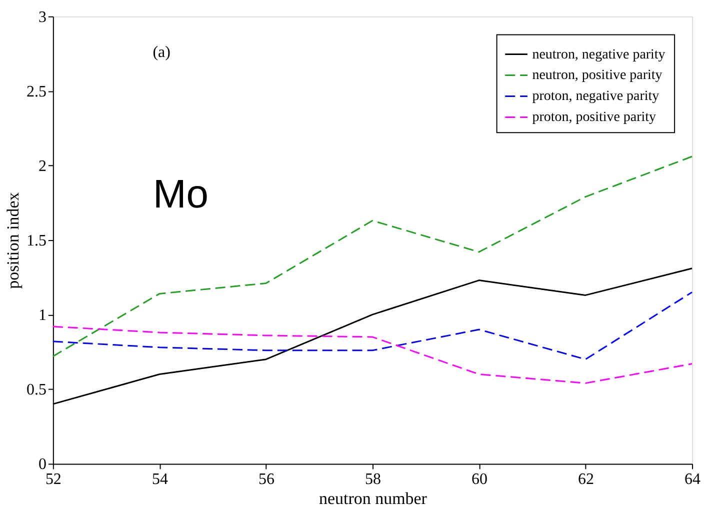  Describe the element at coordinates (180, 194) in the screenshot. I see `annotation: Mo` at that location.